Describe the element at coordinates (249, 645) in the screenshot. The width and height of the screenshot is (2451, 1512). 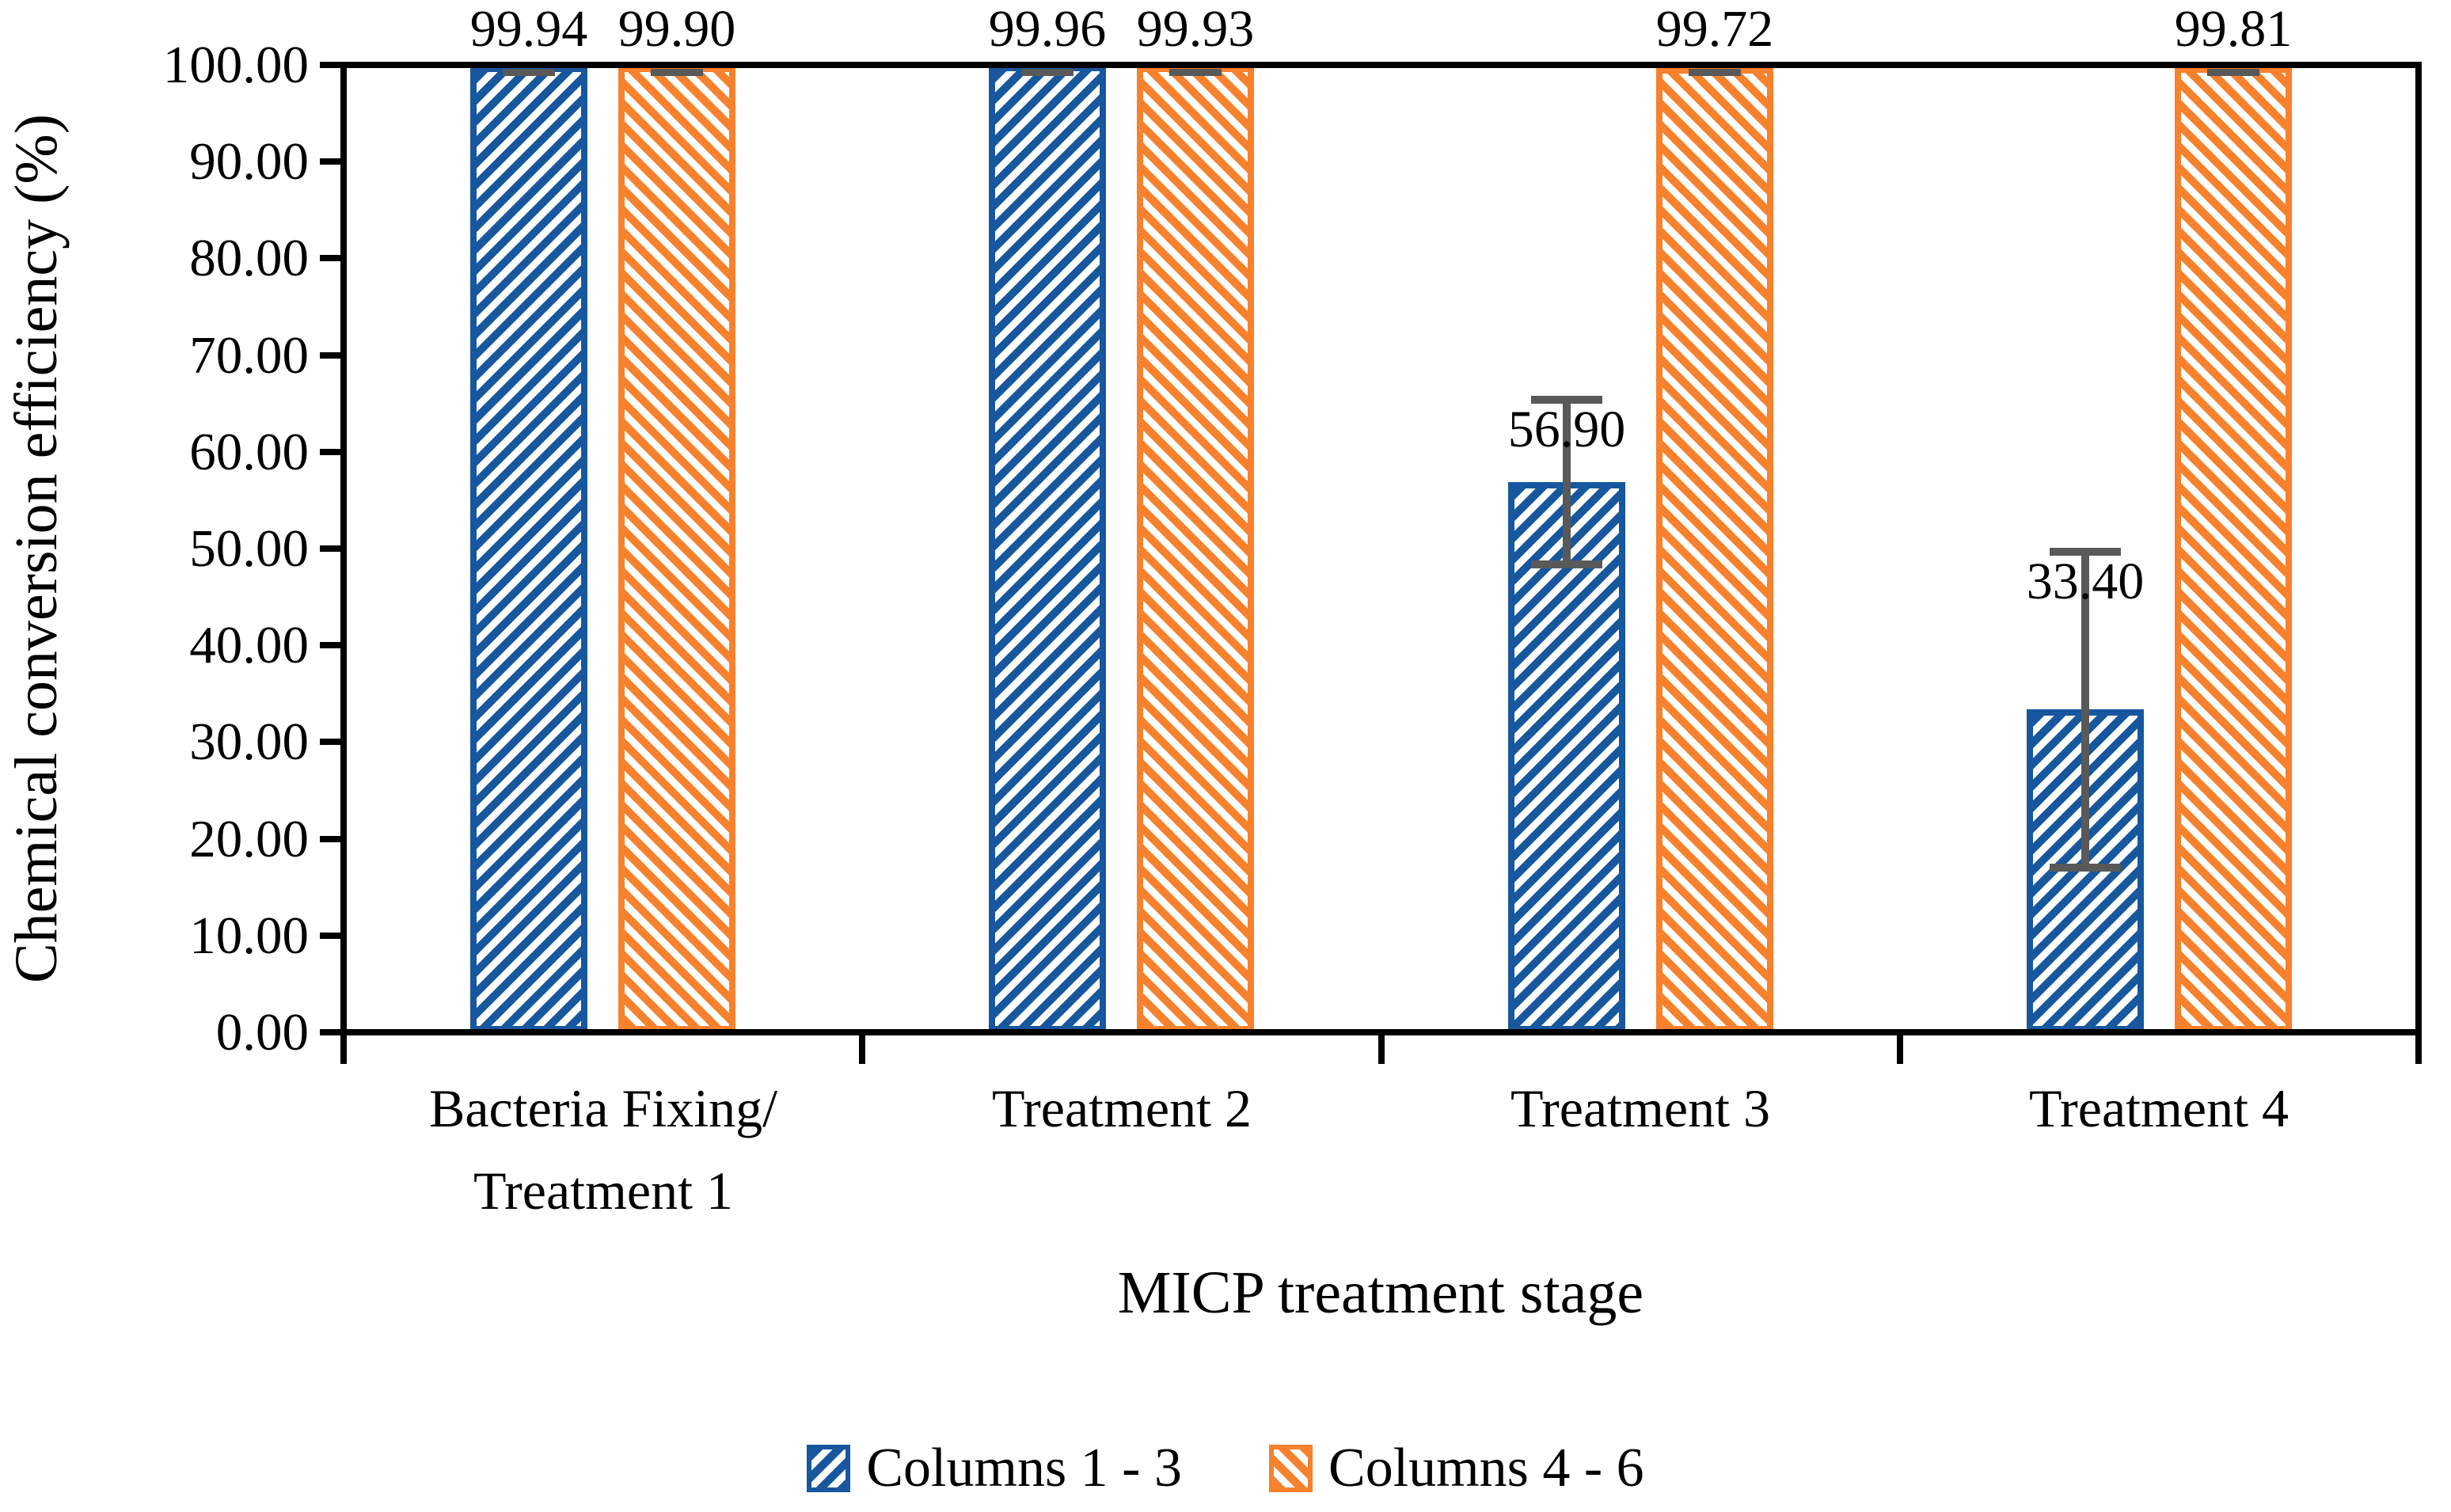
I see `y-axis-tick-label: 40.00` at that location.